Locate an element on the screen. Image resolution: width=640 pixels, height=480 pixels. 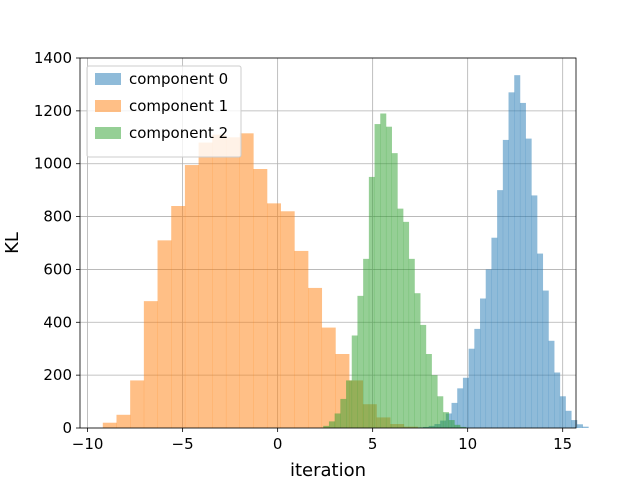
legend: component 0 component 1 component 2 is located at coordinates (164, 111).